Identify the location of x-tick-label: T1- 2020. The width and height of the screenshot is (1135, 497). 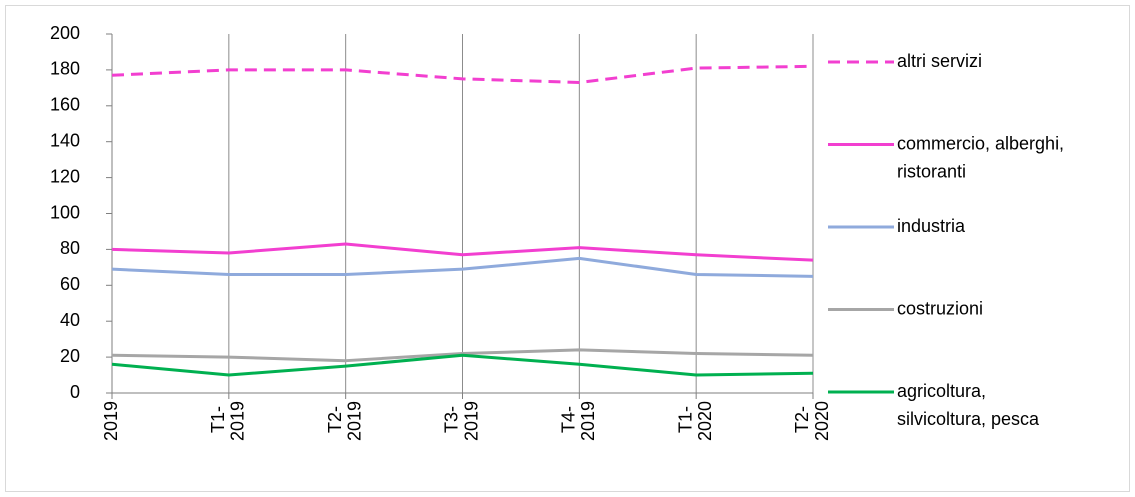
(695, 421).